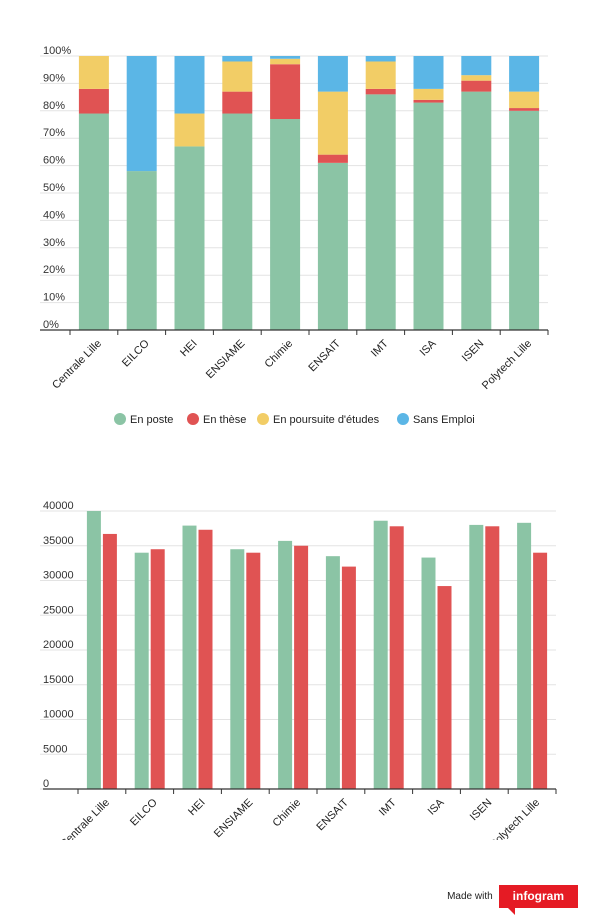  What do you see at coordinates (54, 188) in the screenshot?
I see `y-tick-label: 50%` at bounding box center [54, 188].